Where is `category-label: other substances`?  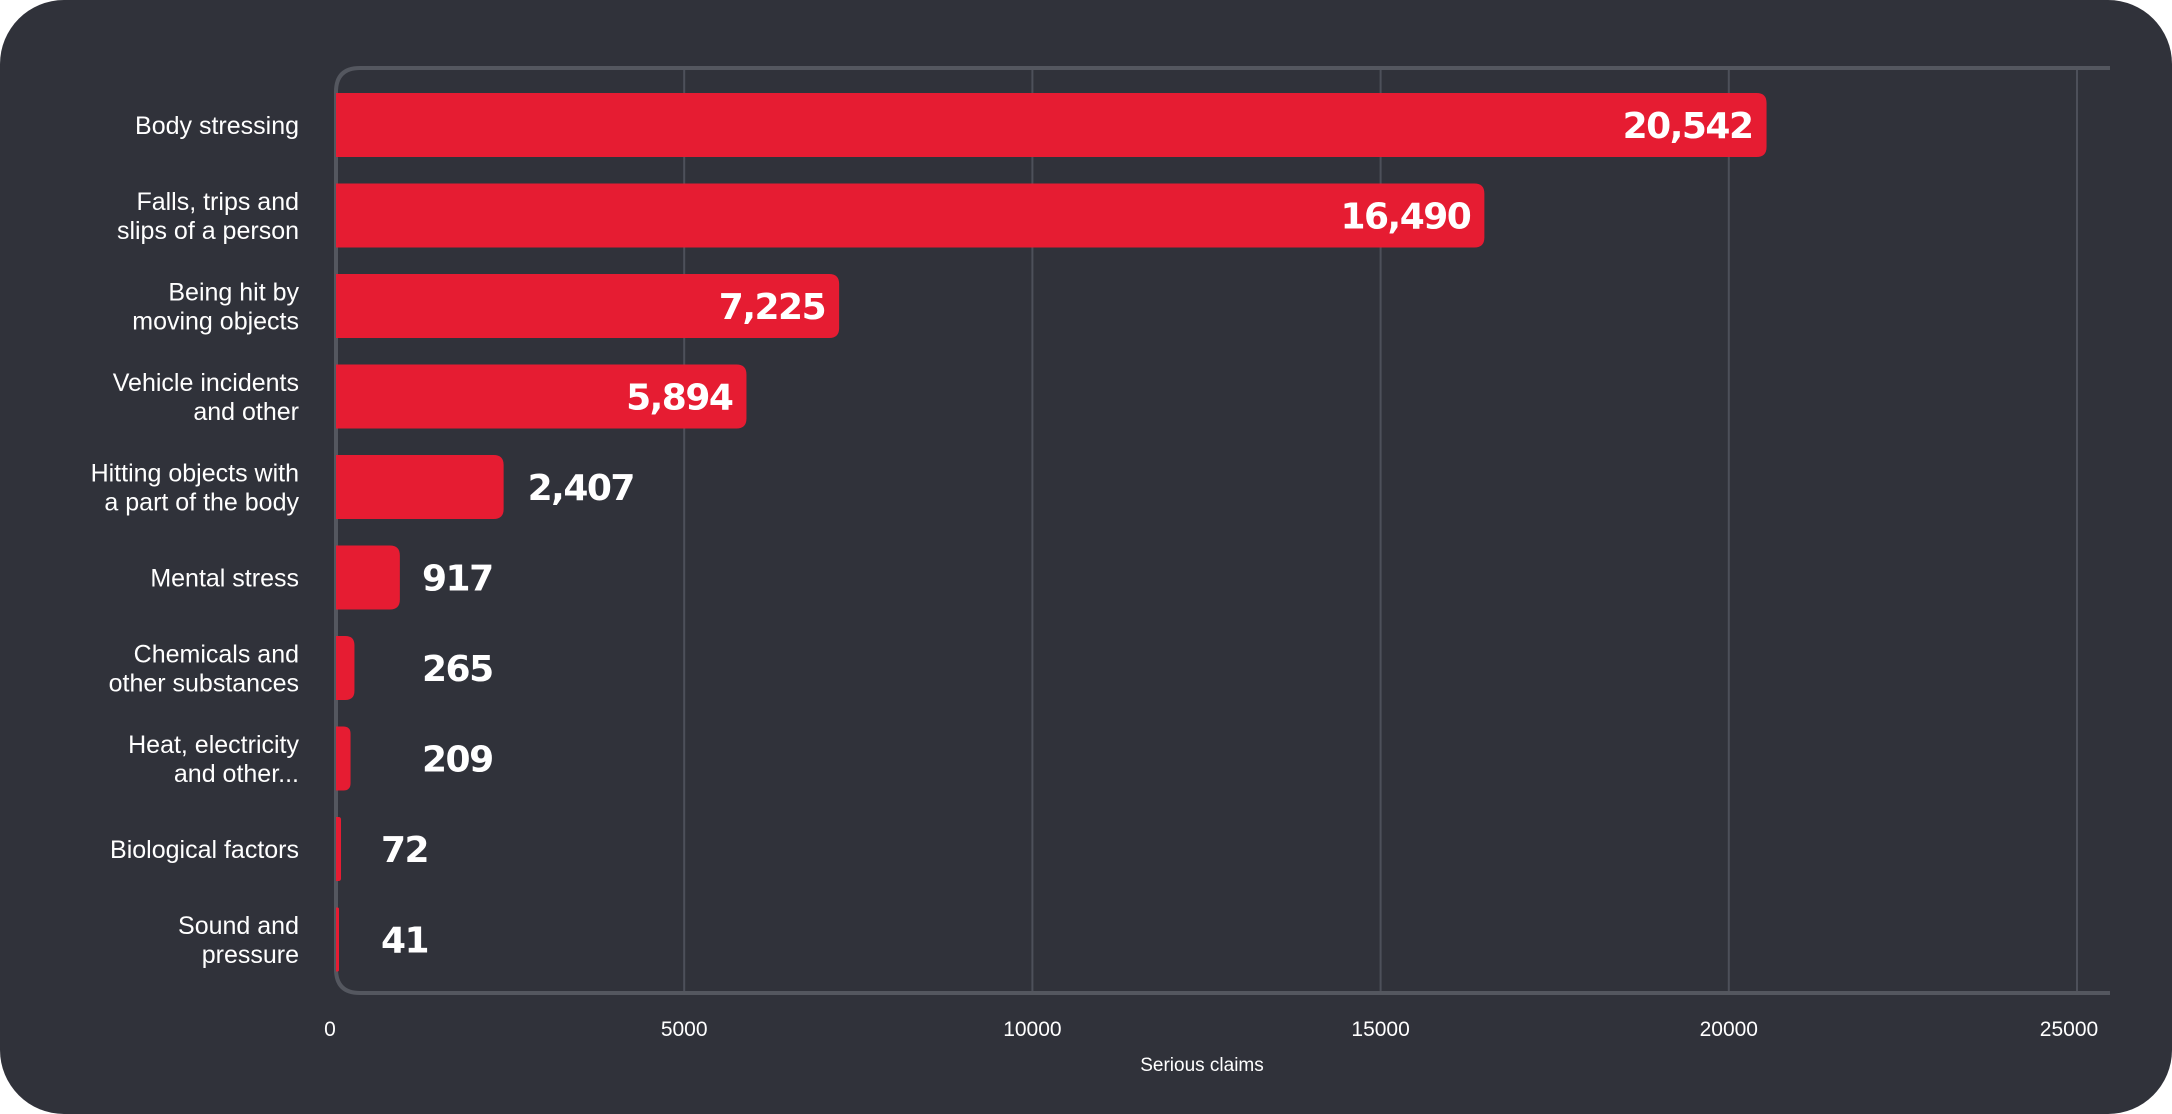
category-label: other substances is located at coordinates (204, 684).